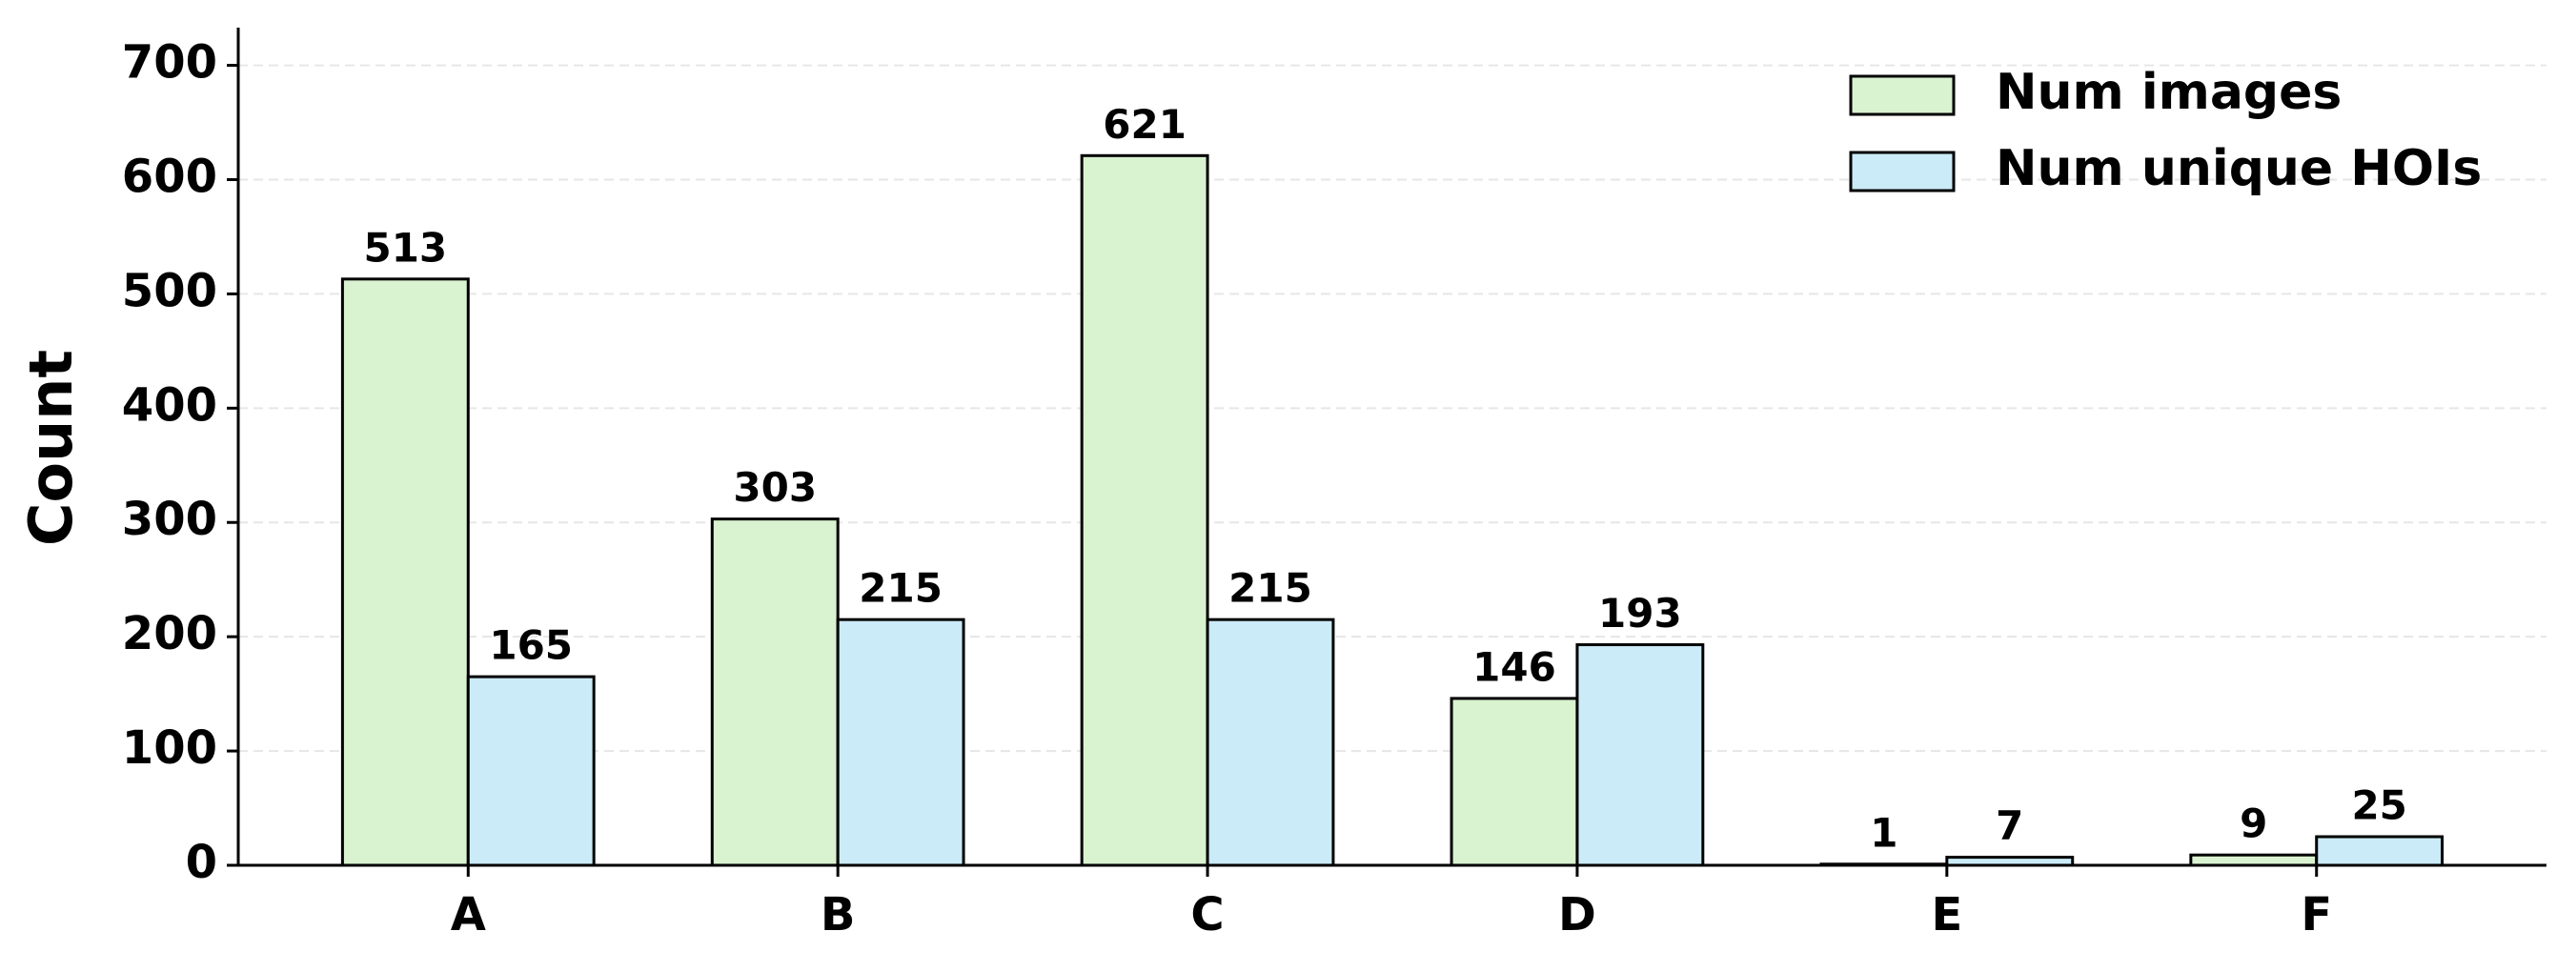  Describe the element at coordinates (169, 519) in the screenshot. I see `y-tick-label: 300` at that location.